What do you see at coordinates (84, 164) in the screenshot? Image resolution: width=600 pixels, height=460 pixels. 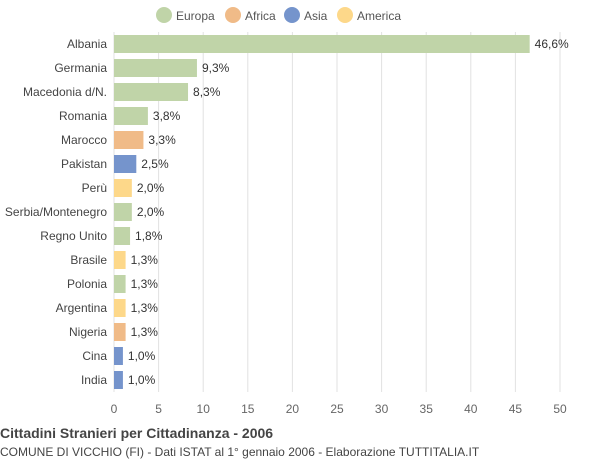 I see `category-label: Pakistan` at bounding box center [84, 164].